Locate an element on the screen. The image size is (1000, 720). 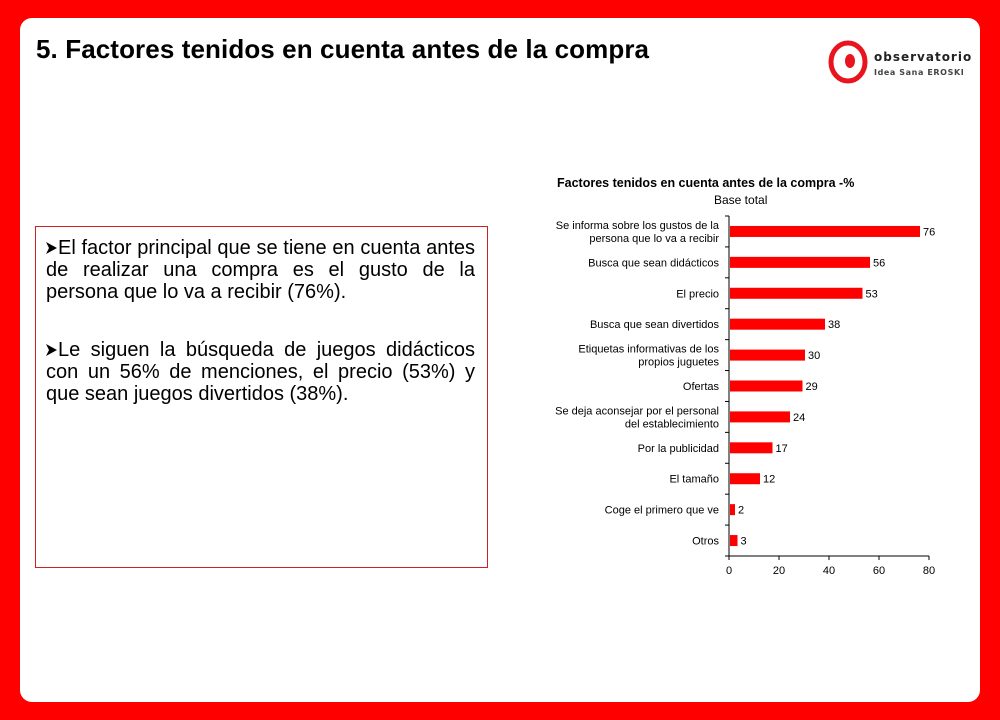
category-label: Busca que sean didácticos is located at coordinates (653, 263).